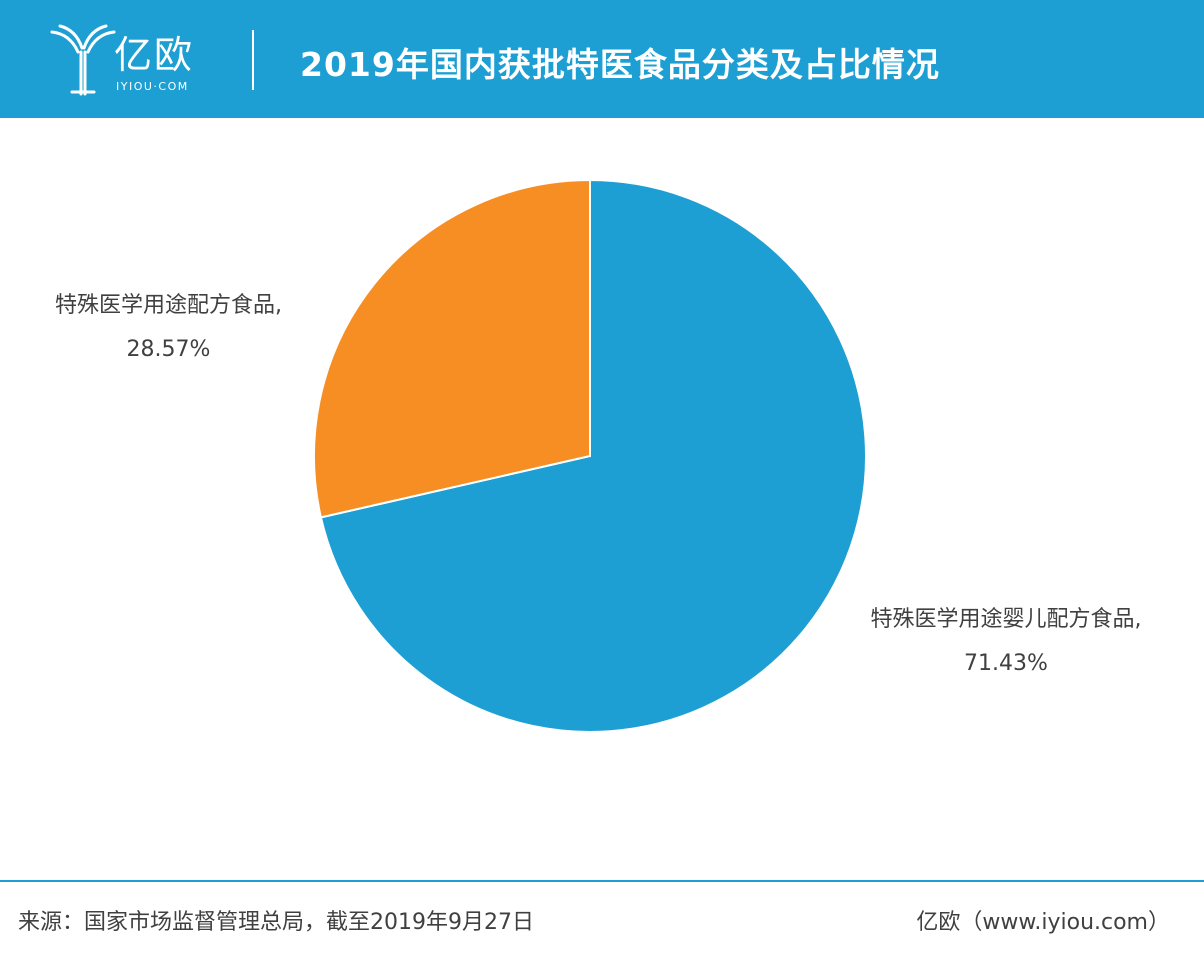 Image resolution: width=1204 pixels, height=958 pixels. I want to click on logo-subtext: IYIOU·COM, so click(152, 86).